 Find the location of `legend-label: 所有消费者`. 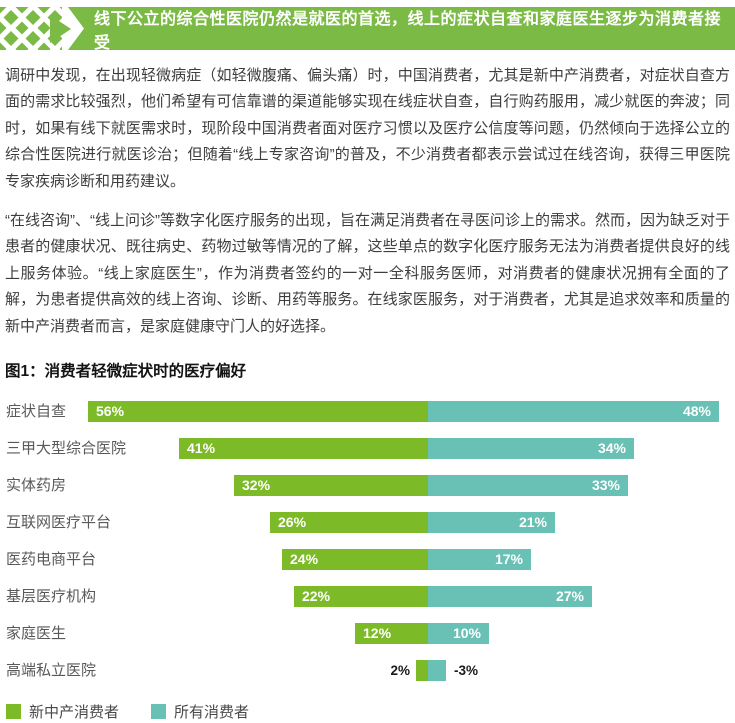

legend-label: 所有消费者 is located at coordinates (212, 713).